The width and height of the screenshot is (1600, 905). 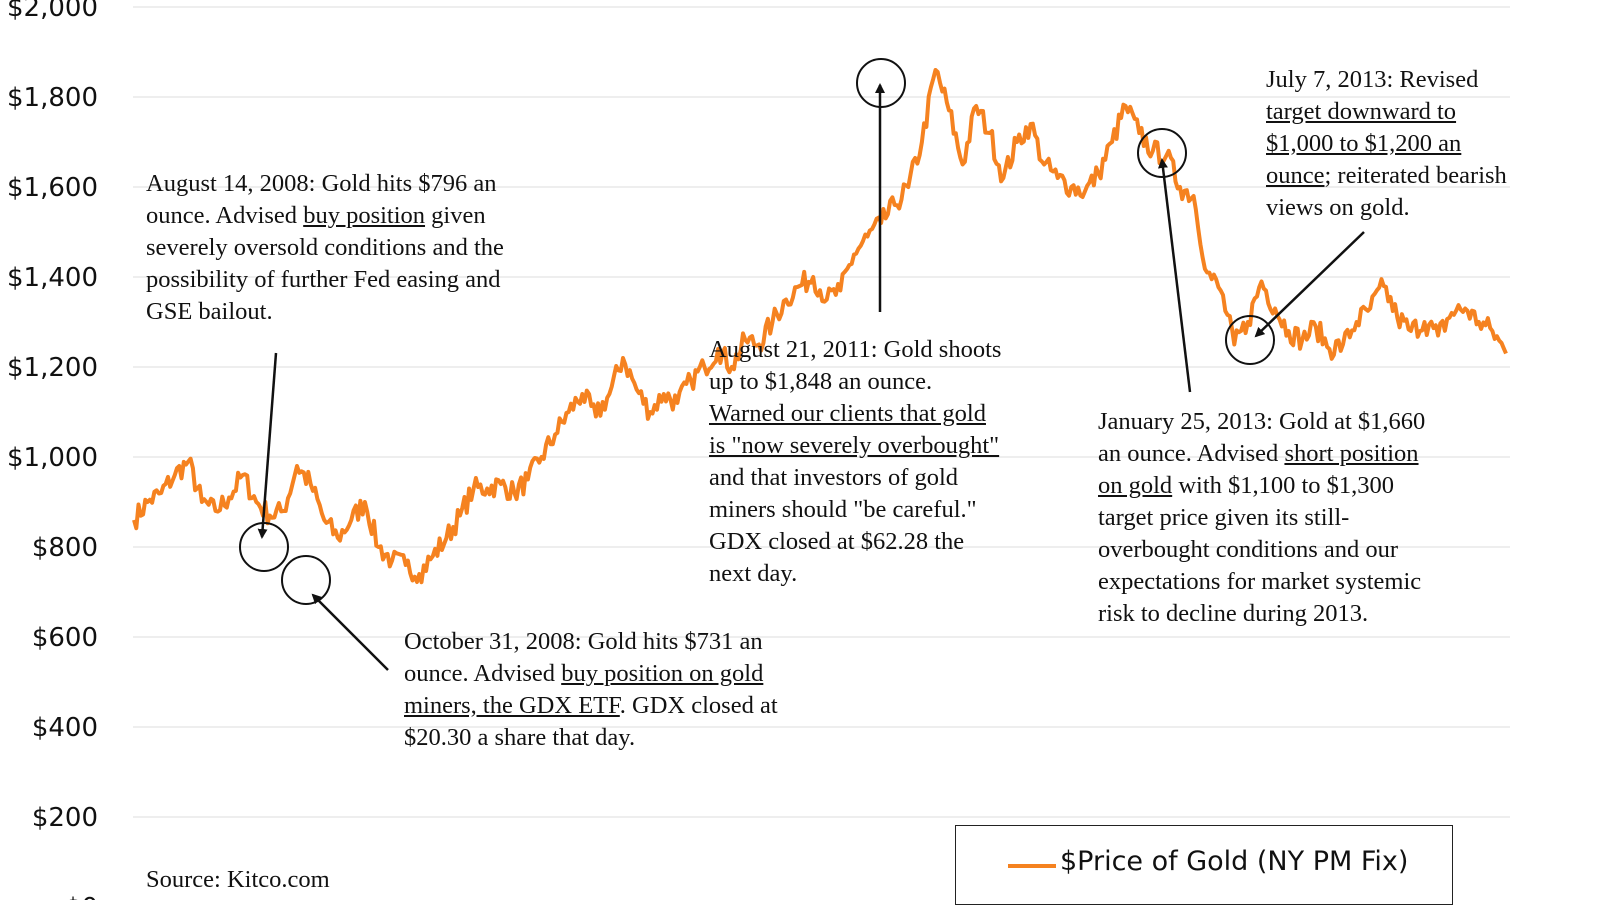 What do you see at coordinates (1234, 861) in the screenshot?
I see `legend-label: $Price of Gold (NY PM Fix)` at bounding box center [1234, 861].